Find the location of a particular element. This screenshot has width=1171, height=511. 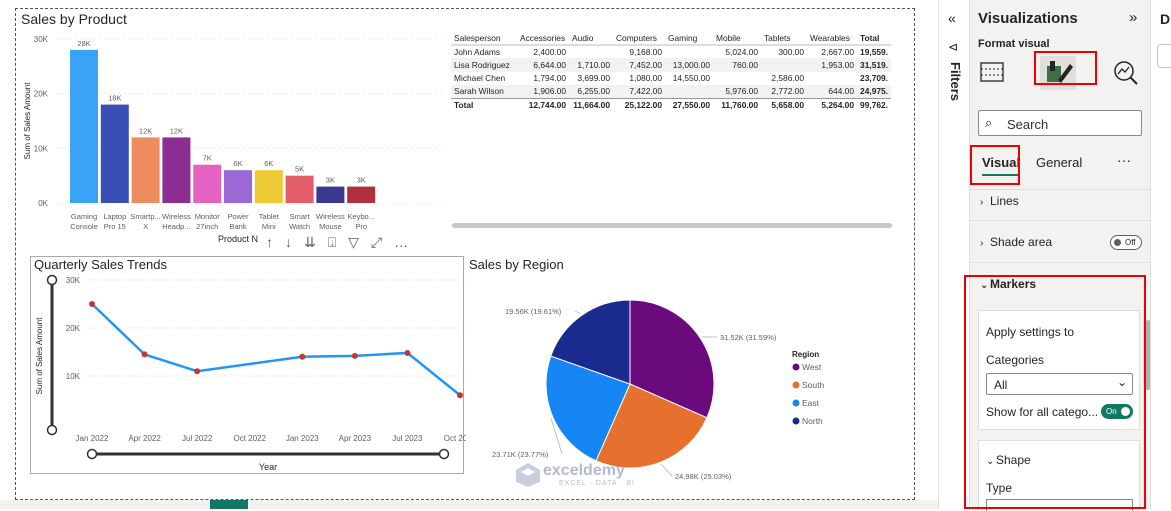

drill-down-icon: ↓ is located at coordinates (294, 242).